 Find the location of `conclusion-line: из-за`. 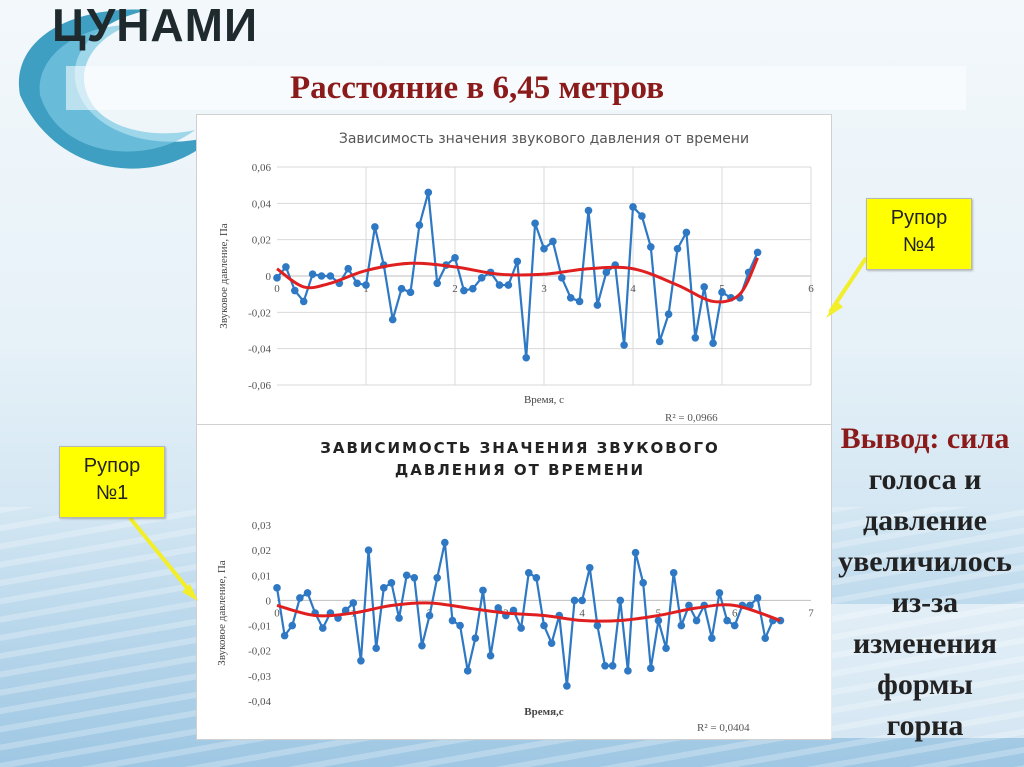

conclusion-line: из-за is located at coordinates (925, 602).